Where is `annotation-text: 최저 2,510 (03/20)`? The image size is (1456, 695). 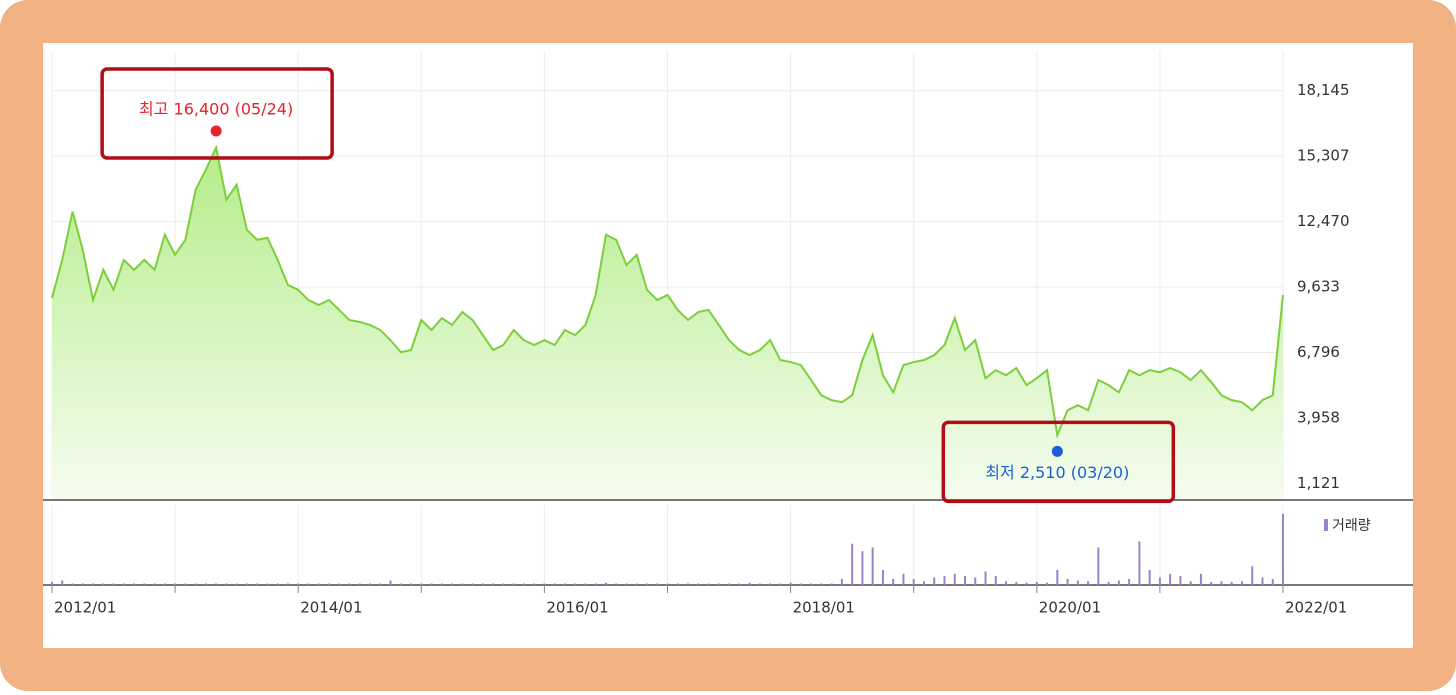 annotation-text: 최저 2,510 (03/20) is located at coordinates (1057, 472).